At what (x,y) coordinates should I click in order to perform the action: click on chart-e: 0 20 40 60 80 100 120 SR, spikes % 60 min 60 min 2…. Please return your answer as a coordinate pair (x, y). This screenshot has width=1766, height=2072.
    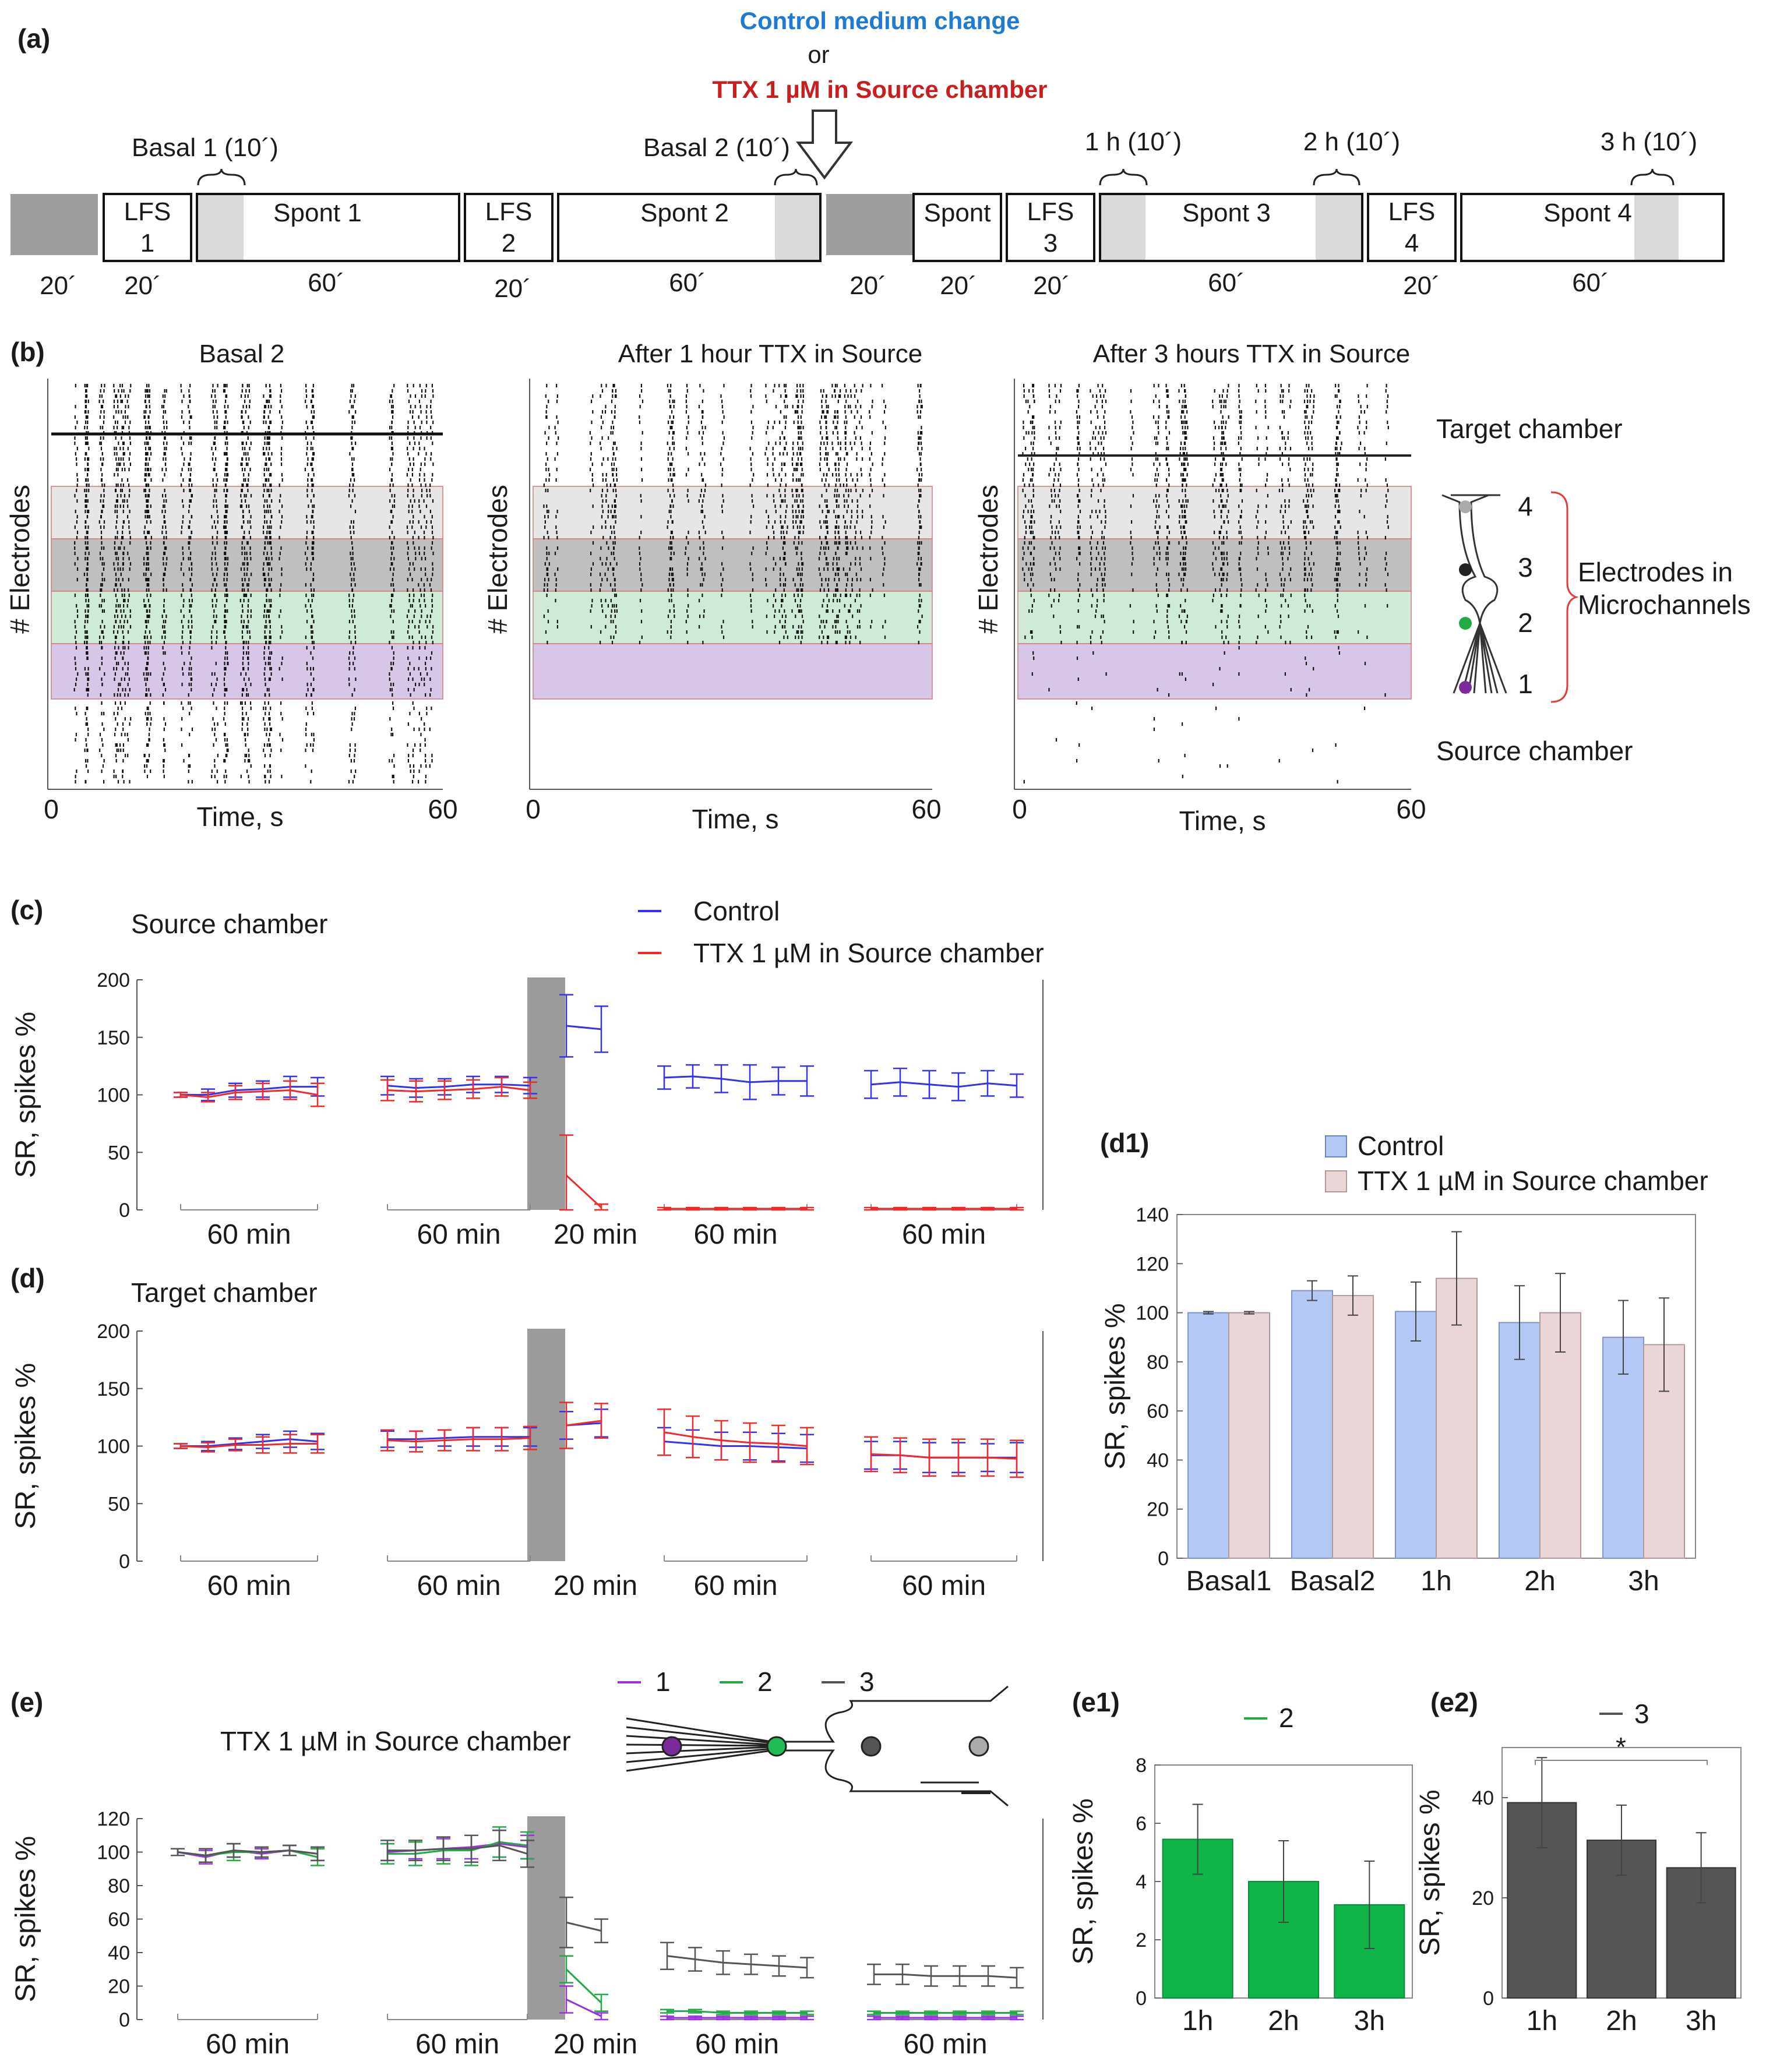
    Looking at the image, I should click on (527, 1934).